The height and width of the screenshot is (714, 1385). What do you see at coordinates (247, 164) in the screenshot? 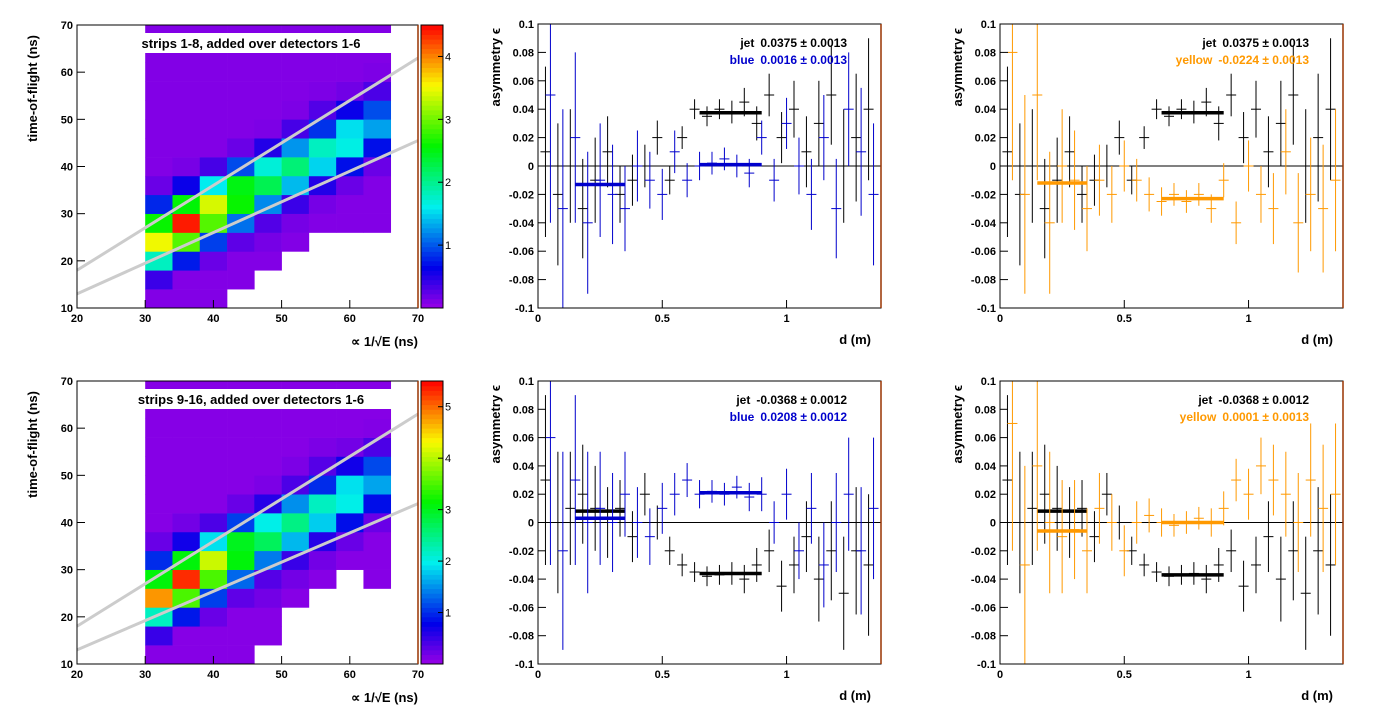
I see `cut-line` at bounding box center [247, 164].